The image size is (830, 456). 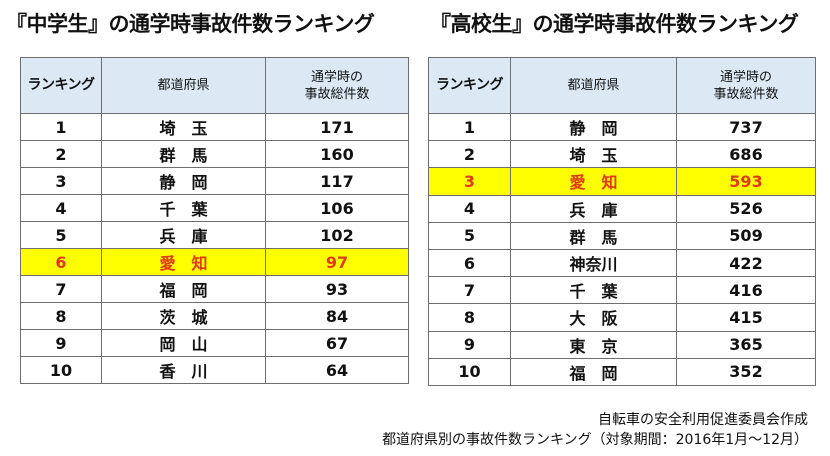 I want to click on count-cell: 737, so click(x=746, y=127).